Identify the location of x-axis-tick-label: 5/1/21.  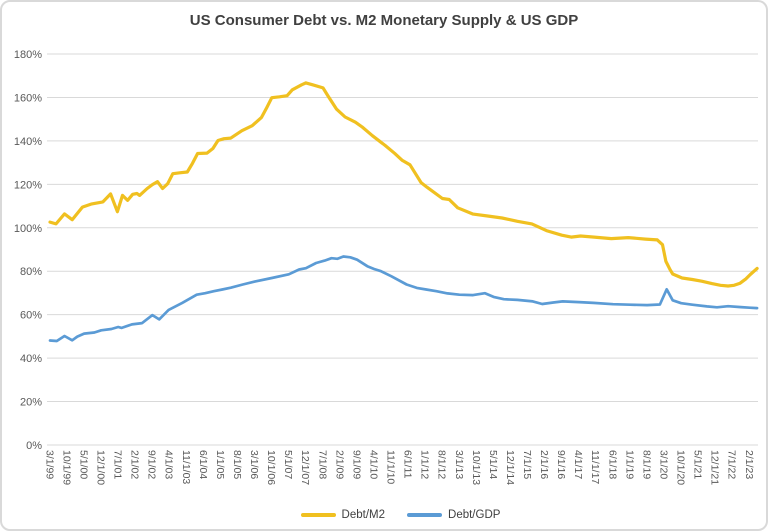
(698, 464).